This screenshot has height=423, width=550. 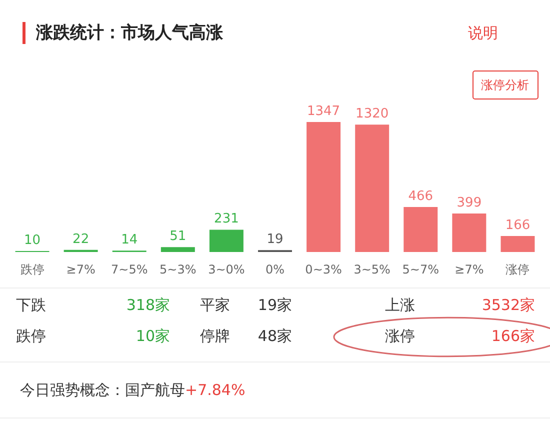 I want to click on text: 国产航母, so click(x=155, y=390).